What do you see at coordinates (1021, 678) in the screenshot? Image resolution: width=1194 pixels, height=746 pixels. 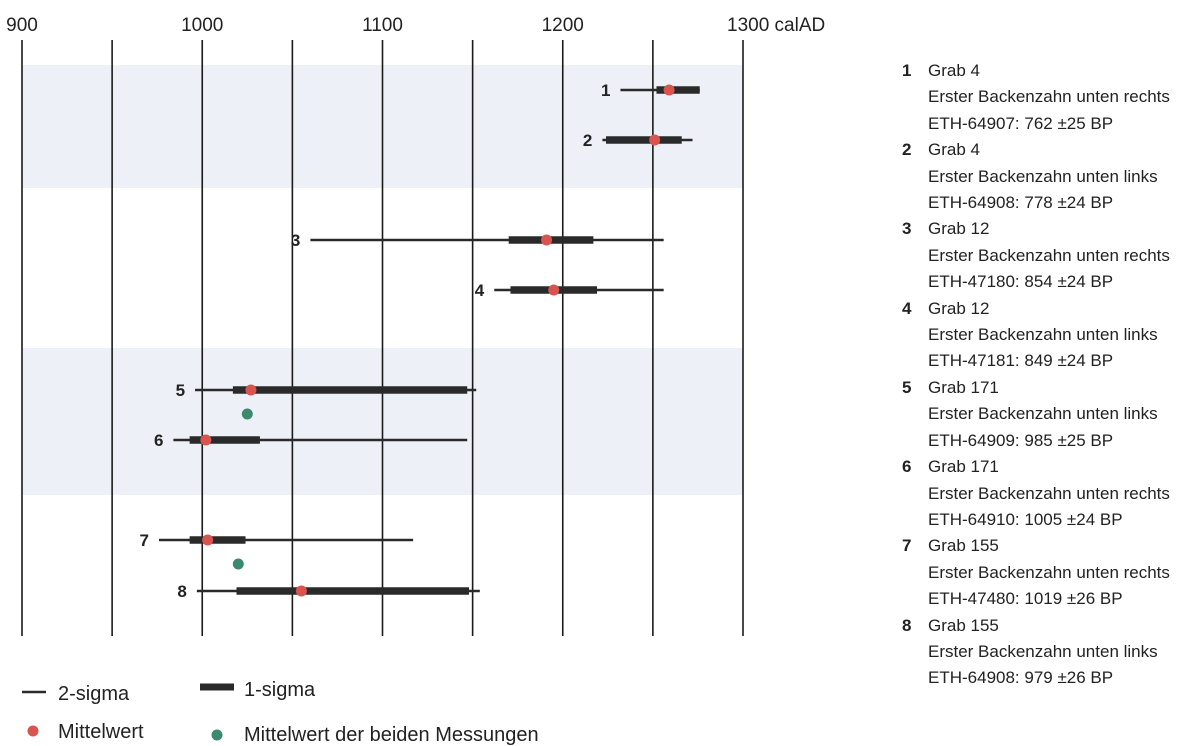 I see `sample-lab-code: ETH-64908: 979 ±26 BP` at bounding box center [1021, 678].